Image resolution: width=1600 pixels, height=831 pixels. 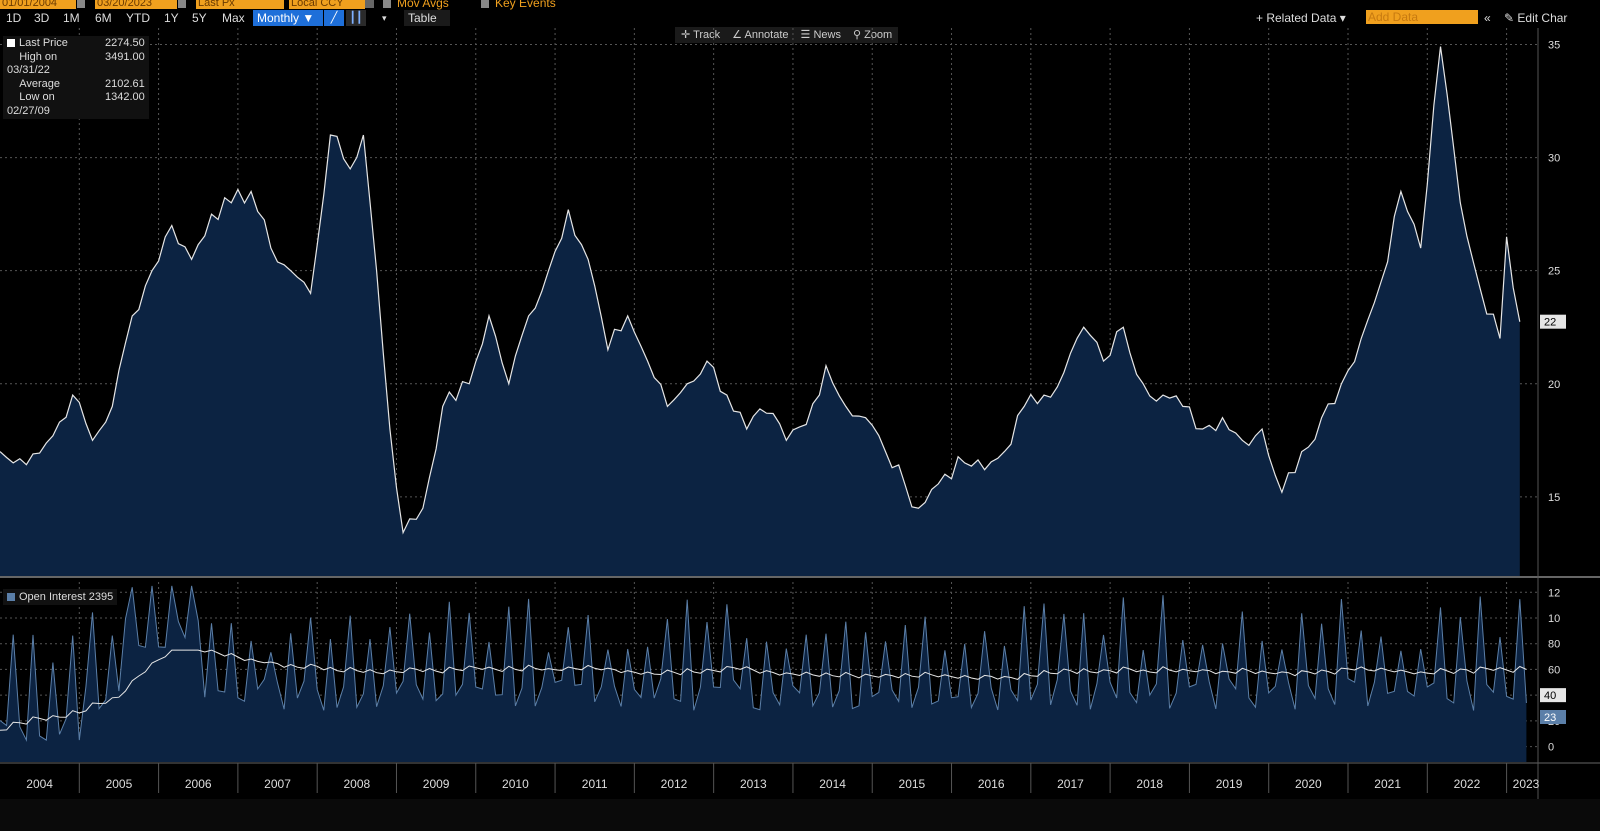 What do you see at coordinates (1551, 748) in the screenshot?
I see `oi-y-tick-label: 0` at bounding box center [1551, 748].